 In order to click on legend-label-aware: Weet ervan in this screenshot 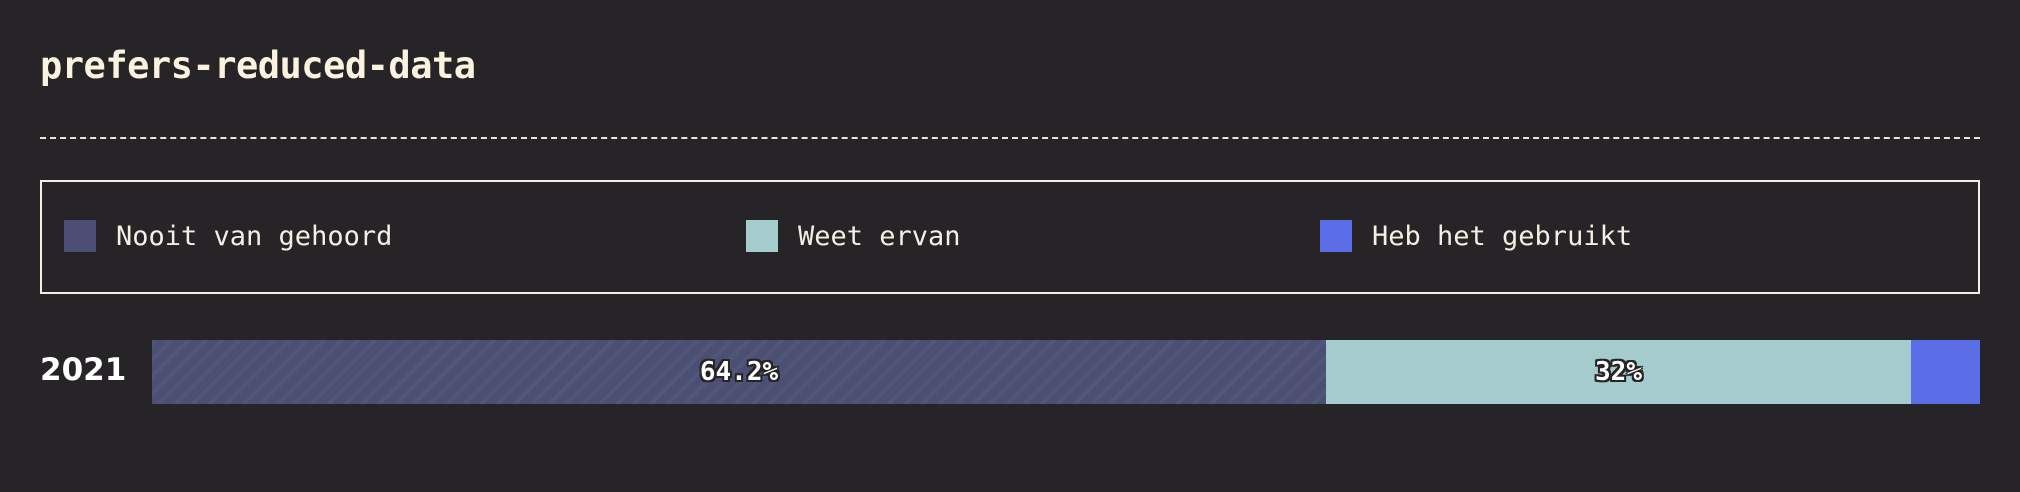, I will do `click(879, 236)`.